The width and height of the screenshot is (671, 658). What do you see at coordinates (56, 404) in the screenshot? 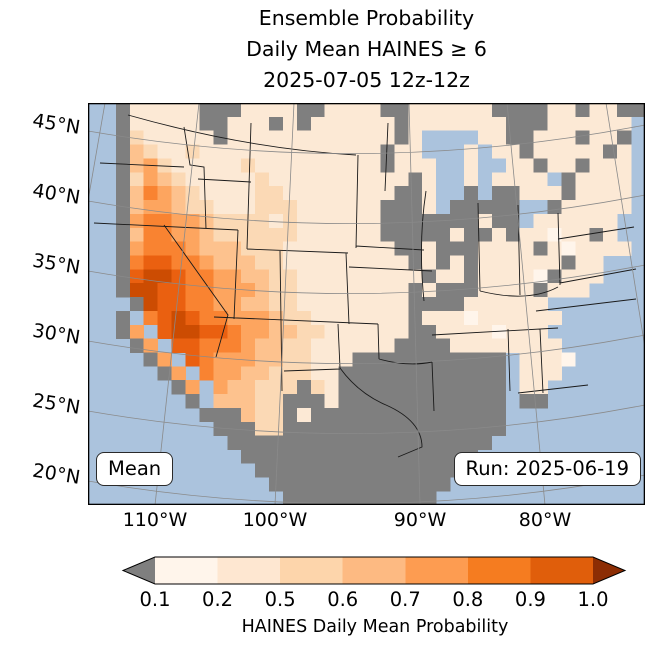
I see `ytick-label: 25°N` at bounding box center [56, 404].